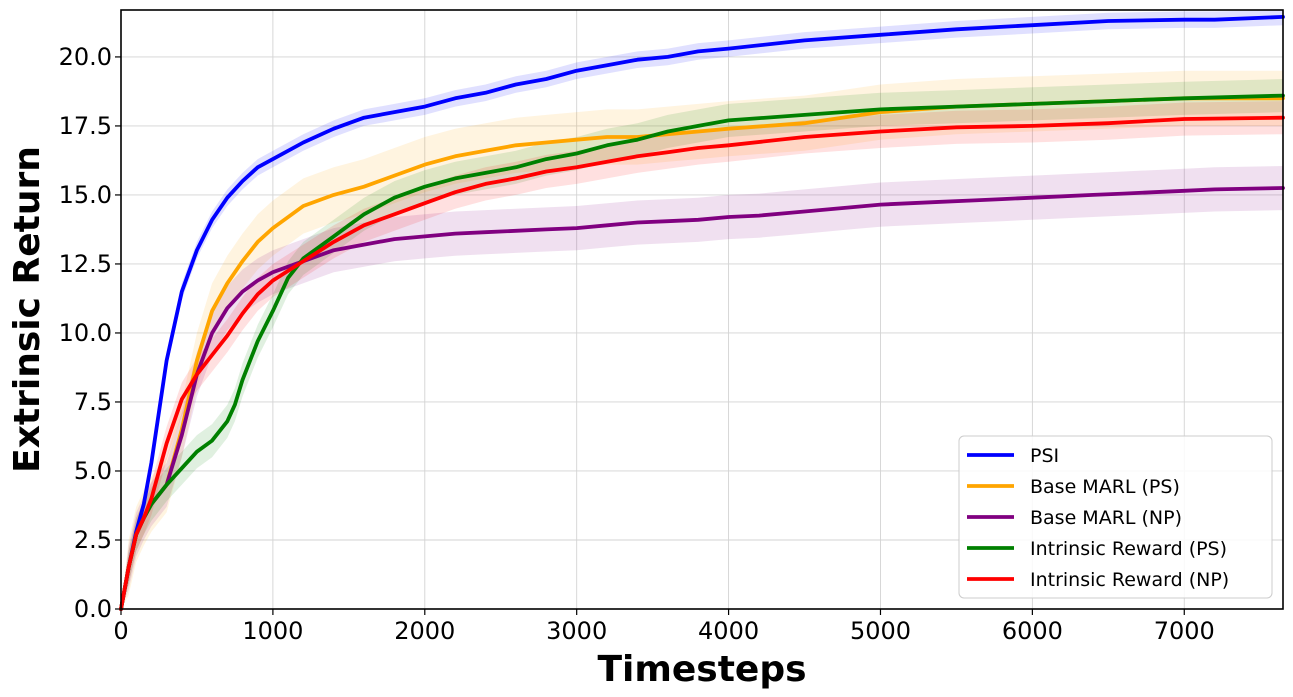 This screenshot has height=697, width=1293. I want to click on y-tick-label: 5.0, so click(93, 471).